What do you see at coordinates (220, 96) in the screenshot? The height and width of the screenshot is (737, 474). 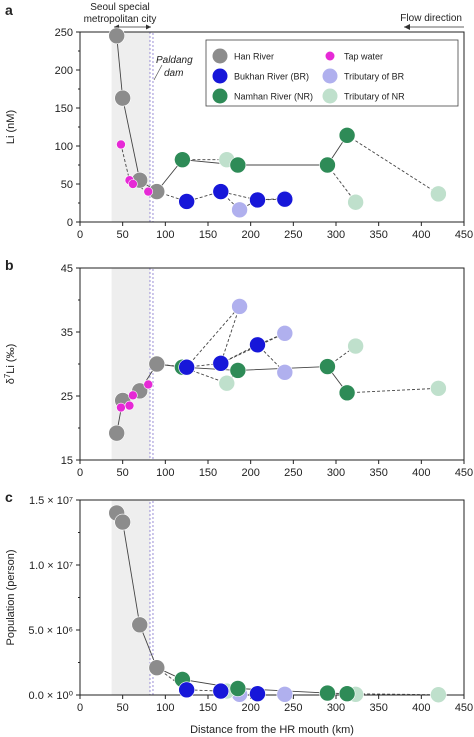 I see `legend-marker-namhan` at bounding box center [220, 96].